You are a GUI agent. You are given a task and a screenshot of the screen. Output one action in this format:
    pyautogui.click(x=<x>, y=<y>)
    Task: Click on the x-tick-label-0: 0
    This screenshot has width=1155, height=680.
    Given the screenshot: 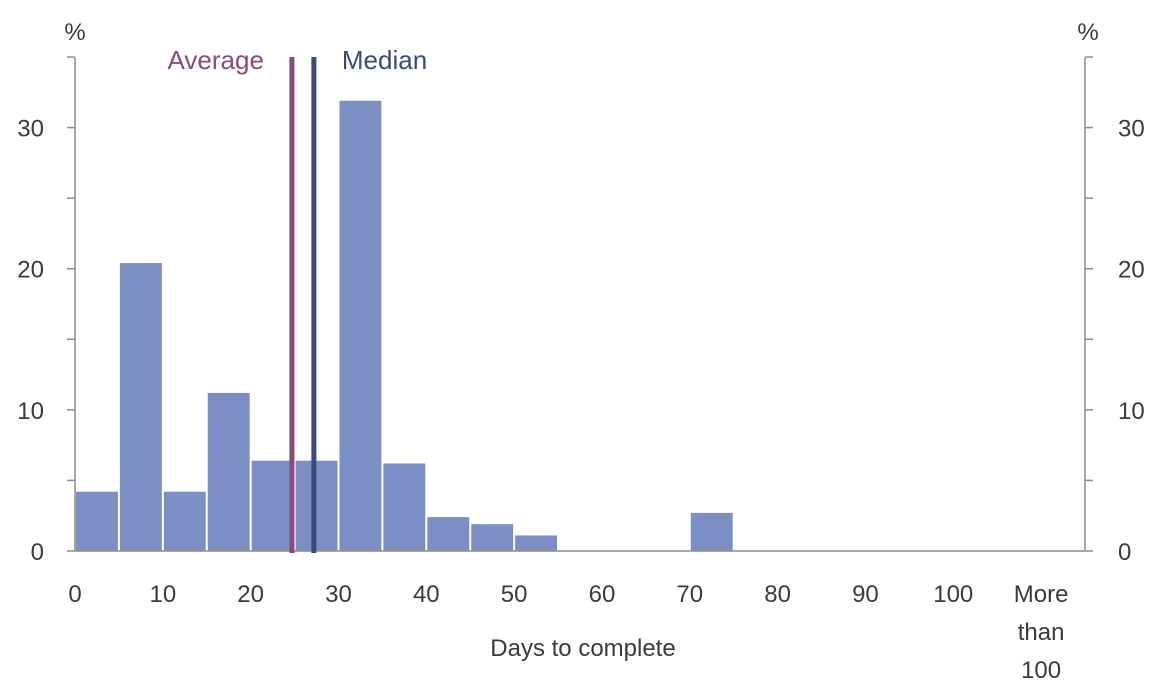 What is the action you would take?
    pyautogui.click(x=74, y=594)
    